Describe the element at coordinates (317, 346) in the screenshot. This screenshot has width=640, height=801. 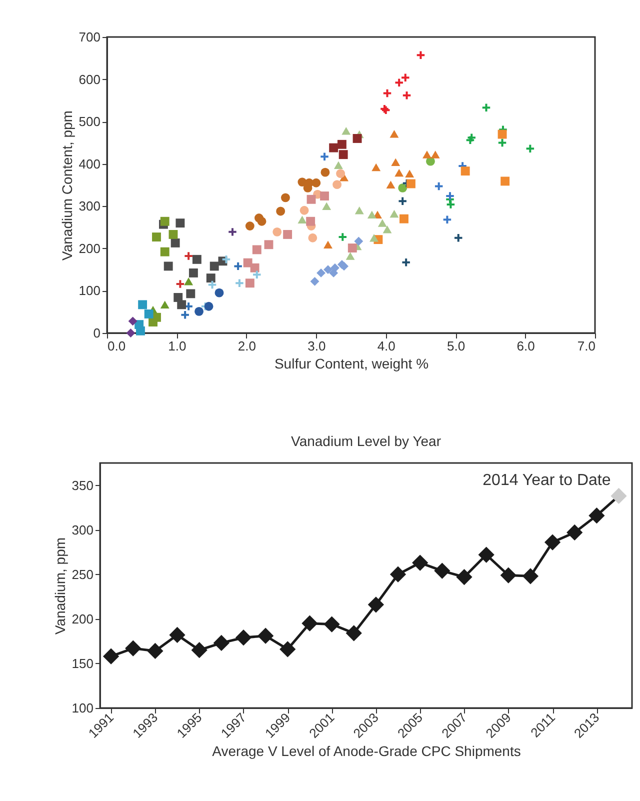
I see `x-tick-label: 3.0` at that location.